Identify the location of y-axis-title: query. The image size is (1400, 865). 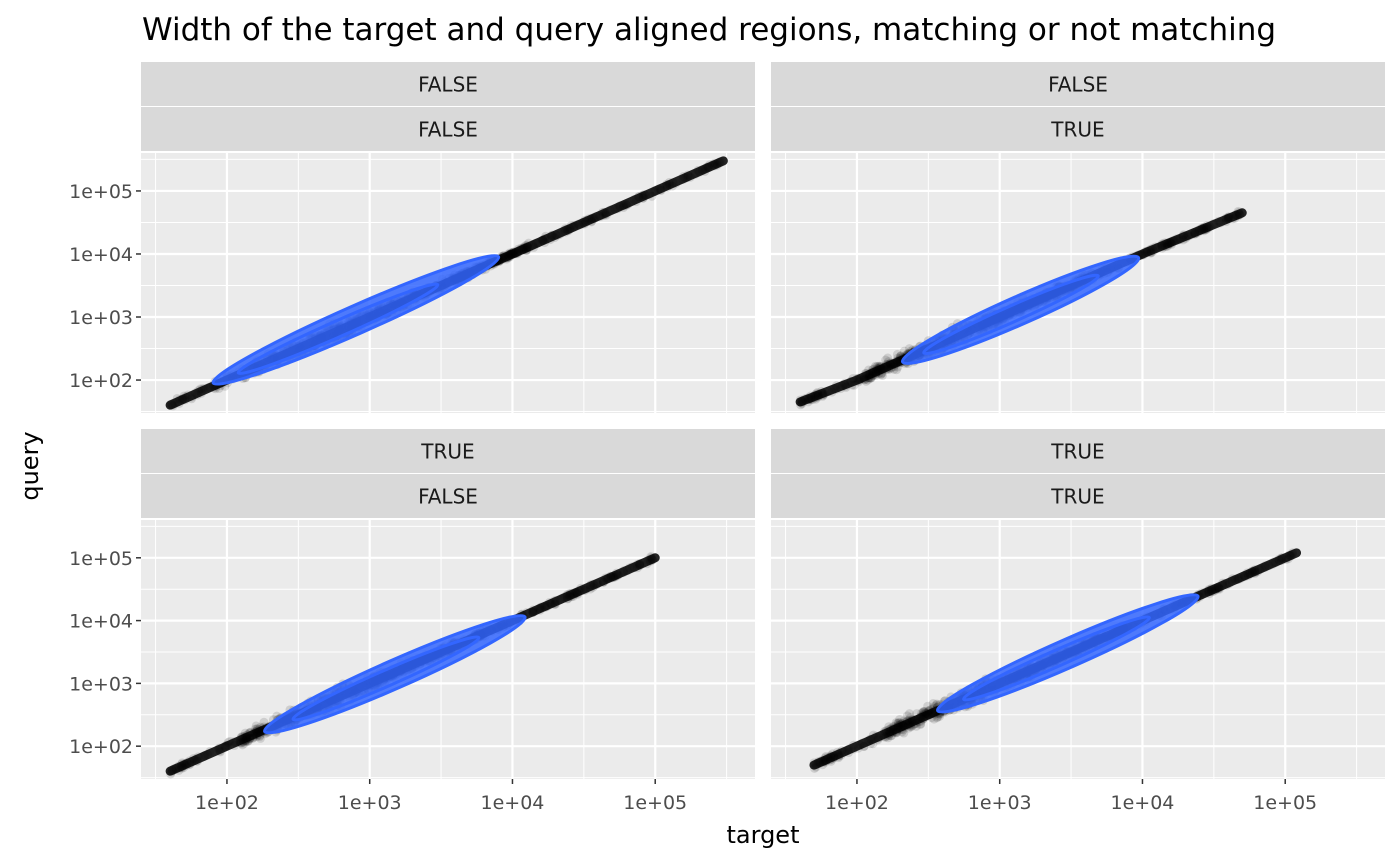
(30, 465).